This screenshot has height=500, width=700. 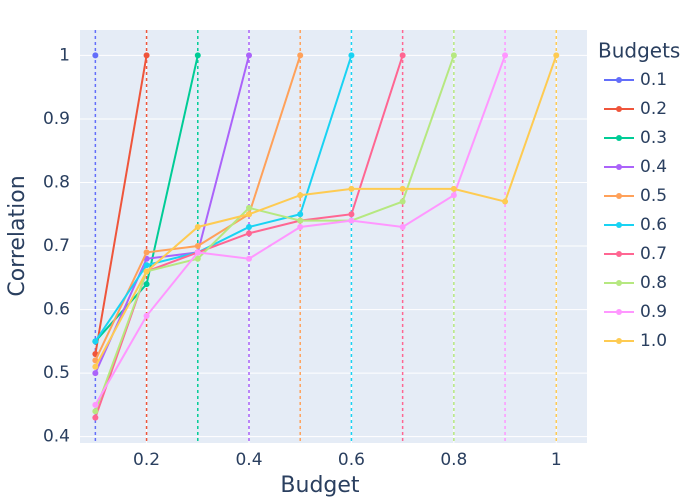 What do you see at coordinates (653, 167) in the screenshot?
I see `legend-label: 0.4` at bounding box center [653, 167].